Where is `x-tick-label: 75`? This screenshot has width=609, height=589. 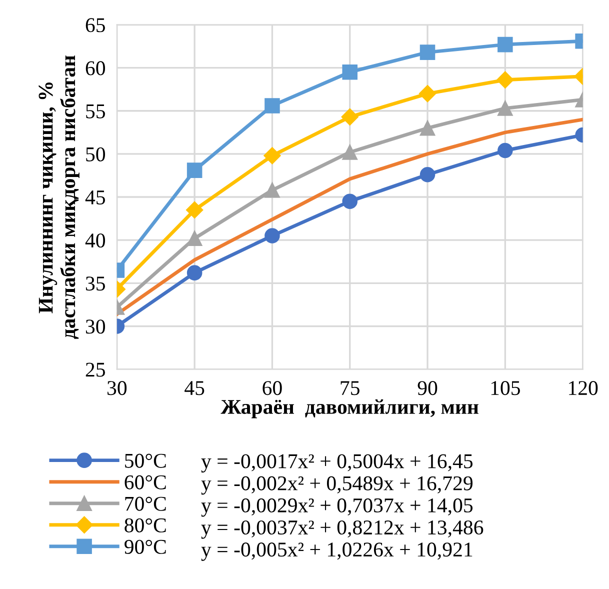 x-tick-label: 75 is located at coordinates (350, 388).